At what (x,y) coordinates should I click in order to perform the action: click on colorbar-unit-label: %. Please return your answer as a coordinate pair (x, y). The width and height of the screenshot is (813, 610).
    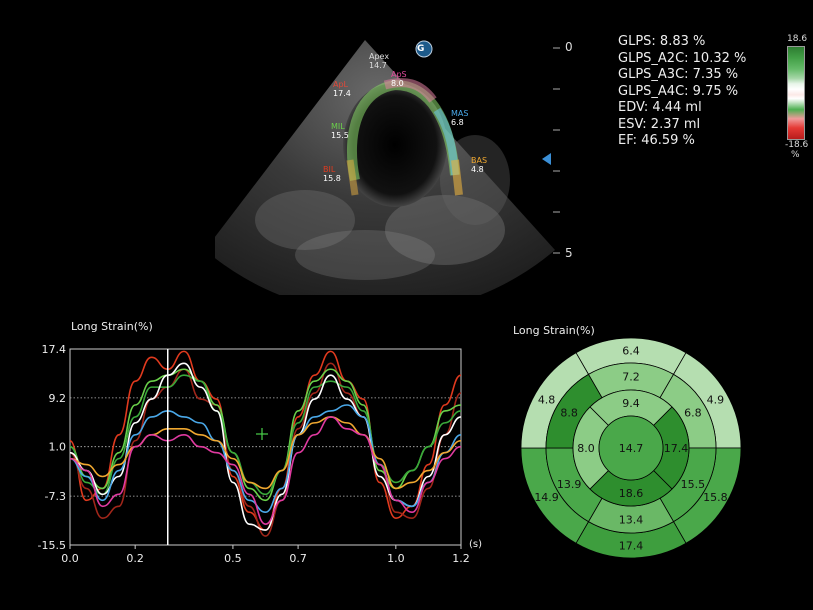
    Looking at the image, I should click on (795, 155).